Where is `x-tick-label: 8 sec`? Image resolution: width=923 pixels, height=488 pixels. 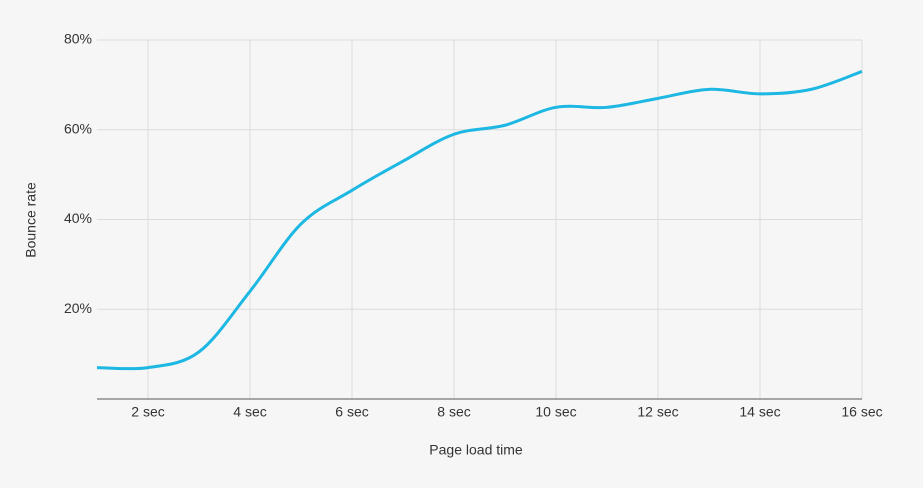 x-tick-label: 8 sec is located at coordinates (453, 412).